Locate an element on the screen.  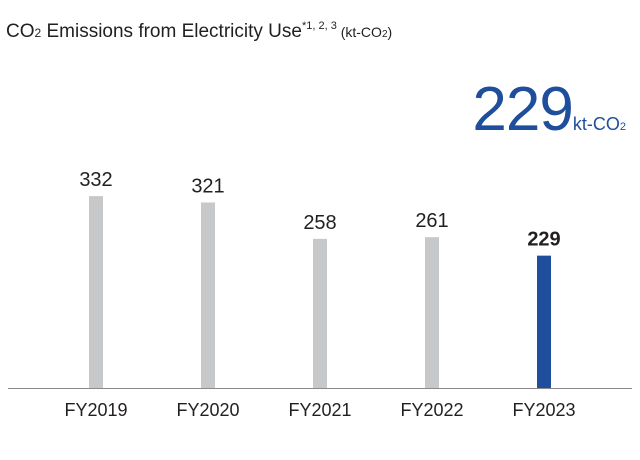
x-tick-label: FY2019 is located at coordinates (95, 410).